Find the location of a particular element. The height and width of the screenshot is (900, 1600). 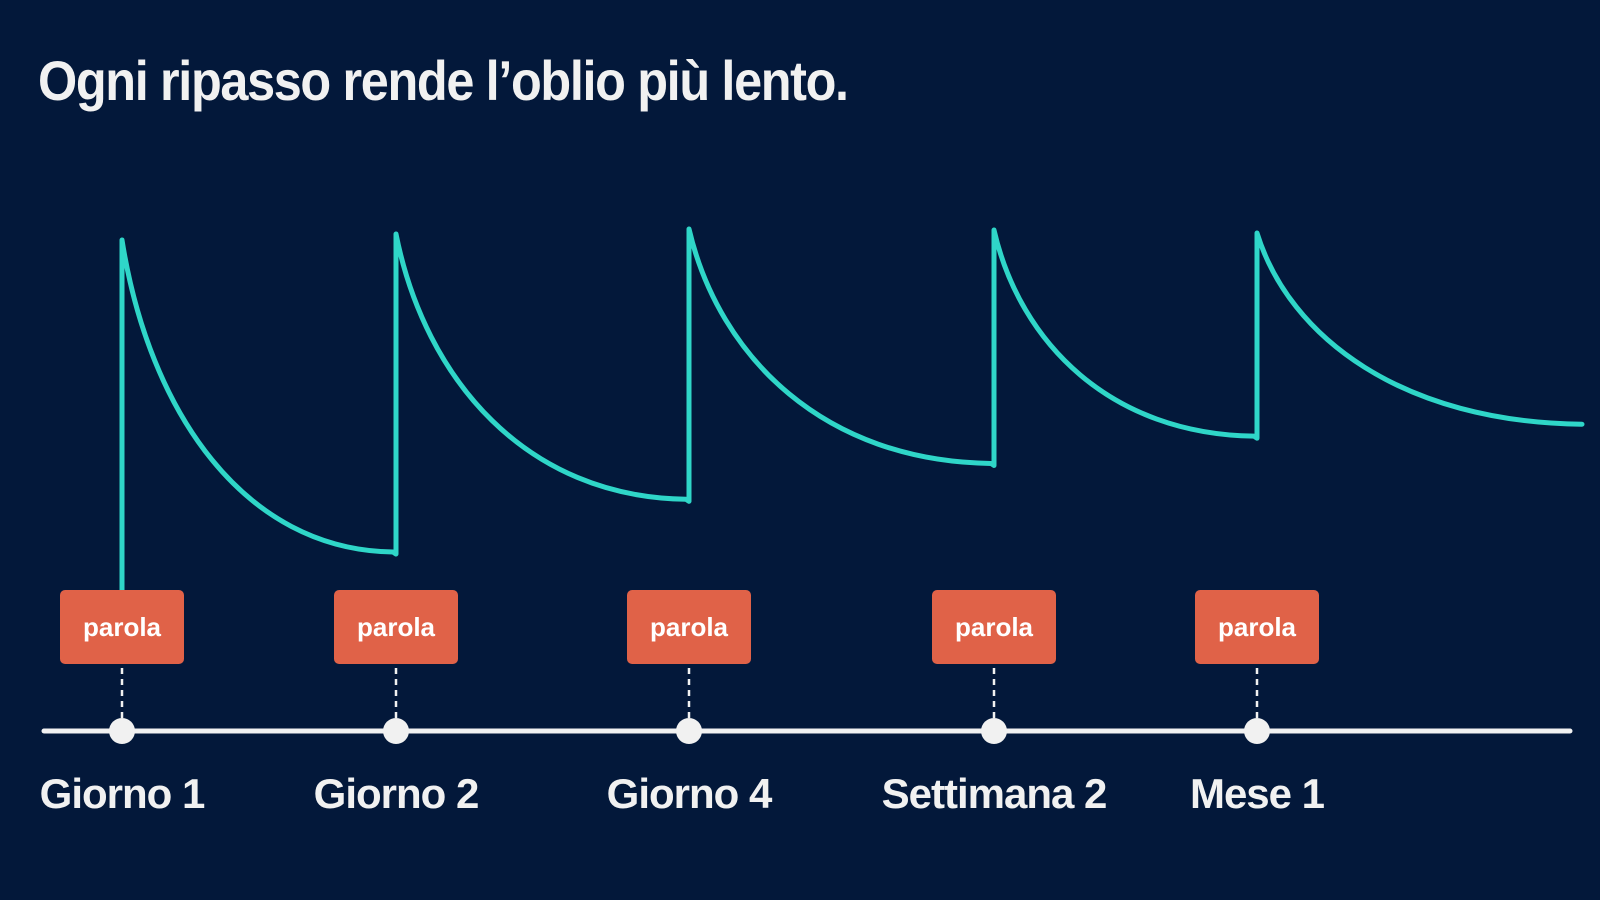

headline: Ogni ripasso rende l’oblio più lento. is located at coordinates (443, 80).